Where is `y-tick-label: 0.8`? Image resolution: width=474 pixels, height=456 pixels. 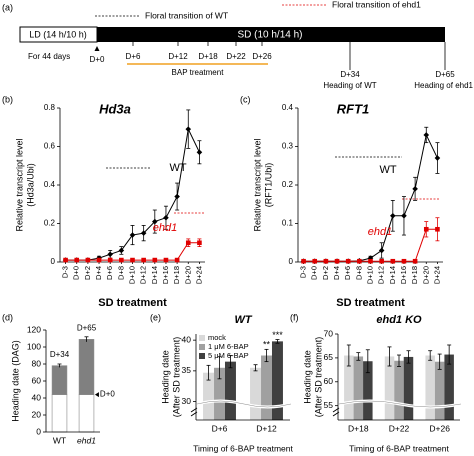
y-tick-label: 0.8 is located at coordinates (50, 107).